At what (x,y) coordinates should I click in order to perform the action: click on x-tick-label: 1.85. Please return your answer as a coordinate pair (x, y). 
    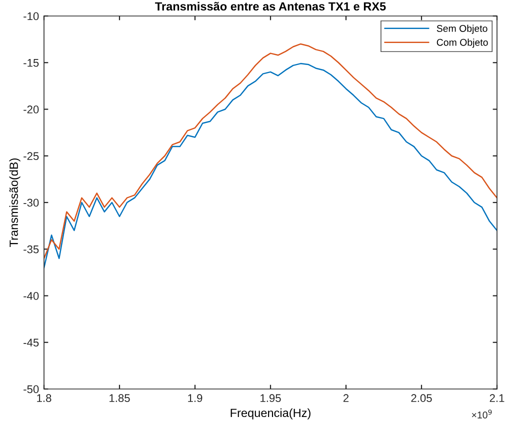
    Looking at the image, I should click on (120, 398).